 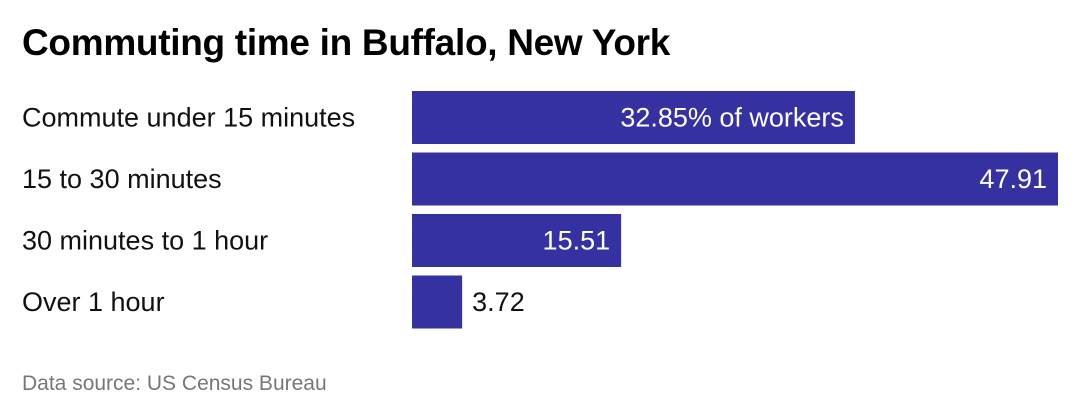 I want to click on category-label: 30 minutes to 1 hour, so click(x=145, y=241).